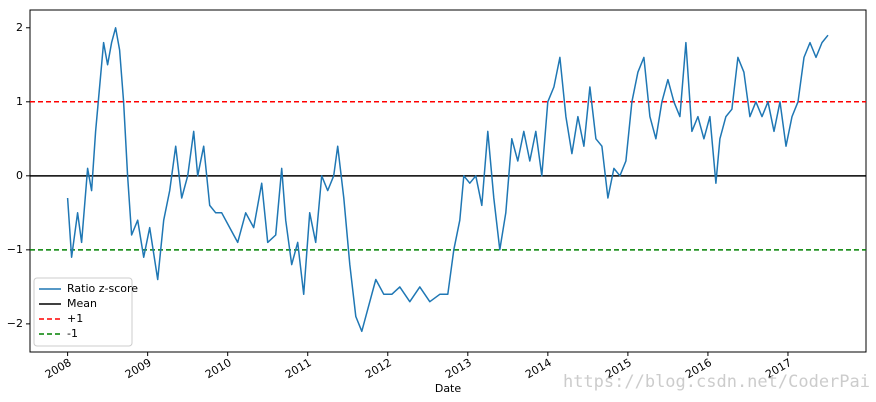  I want to click on legend-label: +1, so click(75, 318).